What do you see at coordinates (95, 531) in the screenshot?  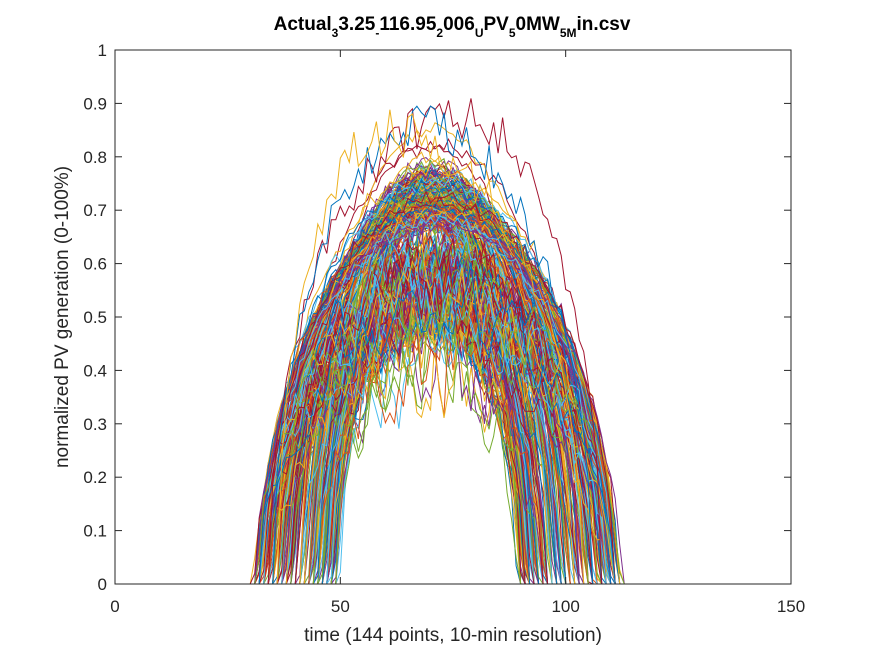 I see `y-tick-label: 0.1` at bounding box center [95, 531].